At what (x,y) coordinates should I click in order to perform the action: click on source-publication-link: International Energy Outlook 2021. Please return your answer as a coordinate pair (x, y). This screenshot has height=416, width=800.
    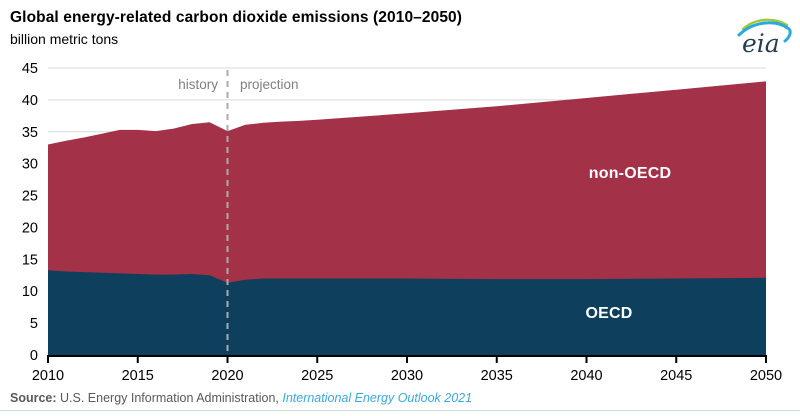
    Looking at the image, I should click on (377, 398).